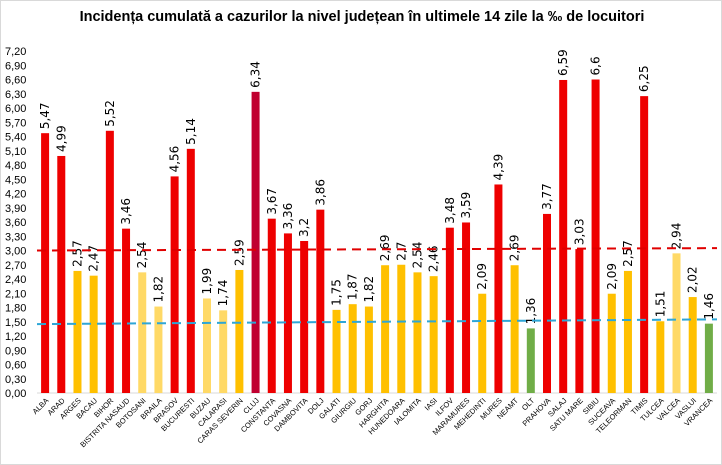 The height and width of the screenshot is (465, 722). What do you see at coordinates (45, 263) in the screenshot?
I see `bar-alba` at bounding box center [45, 263].